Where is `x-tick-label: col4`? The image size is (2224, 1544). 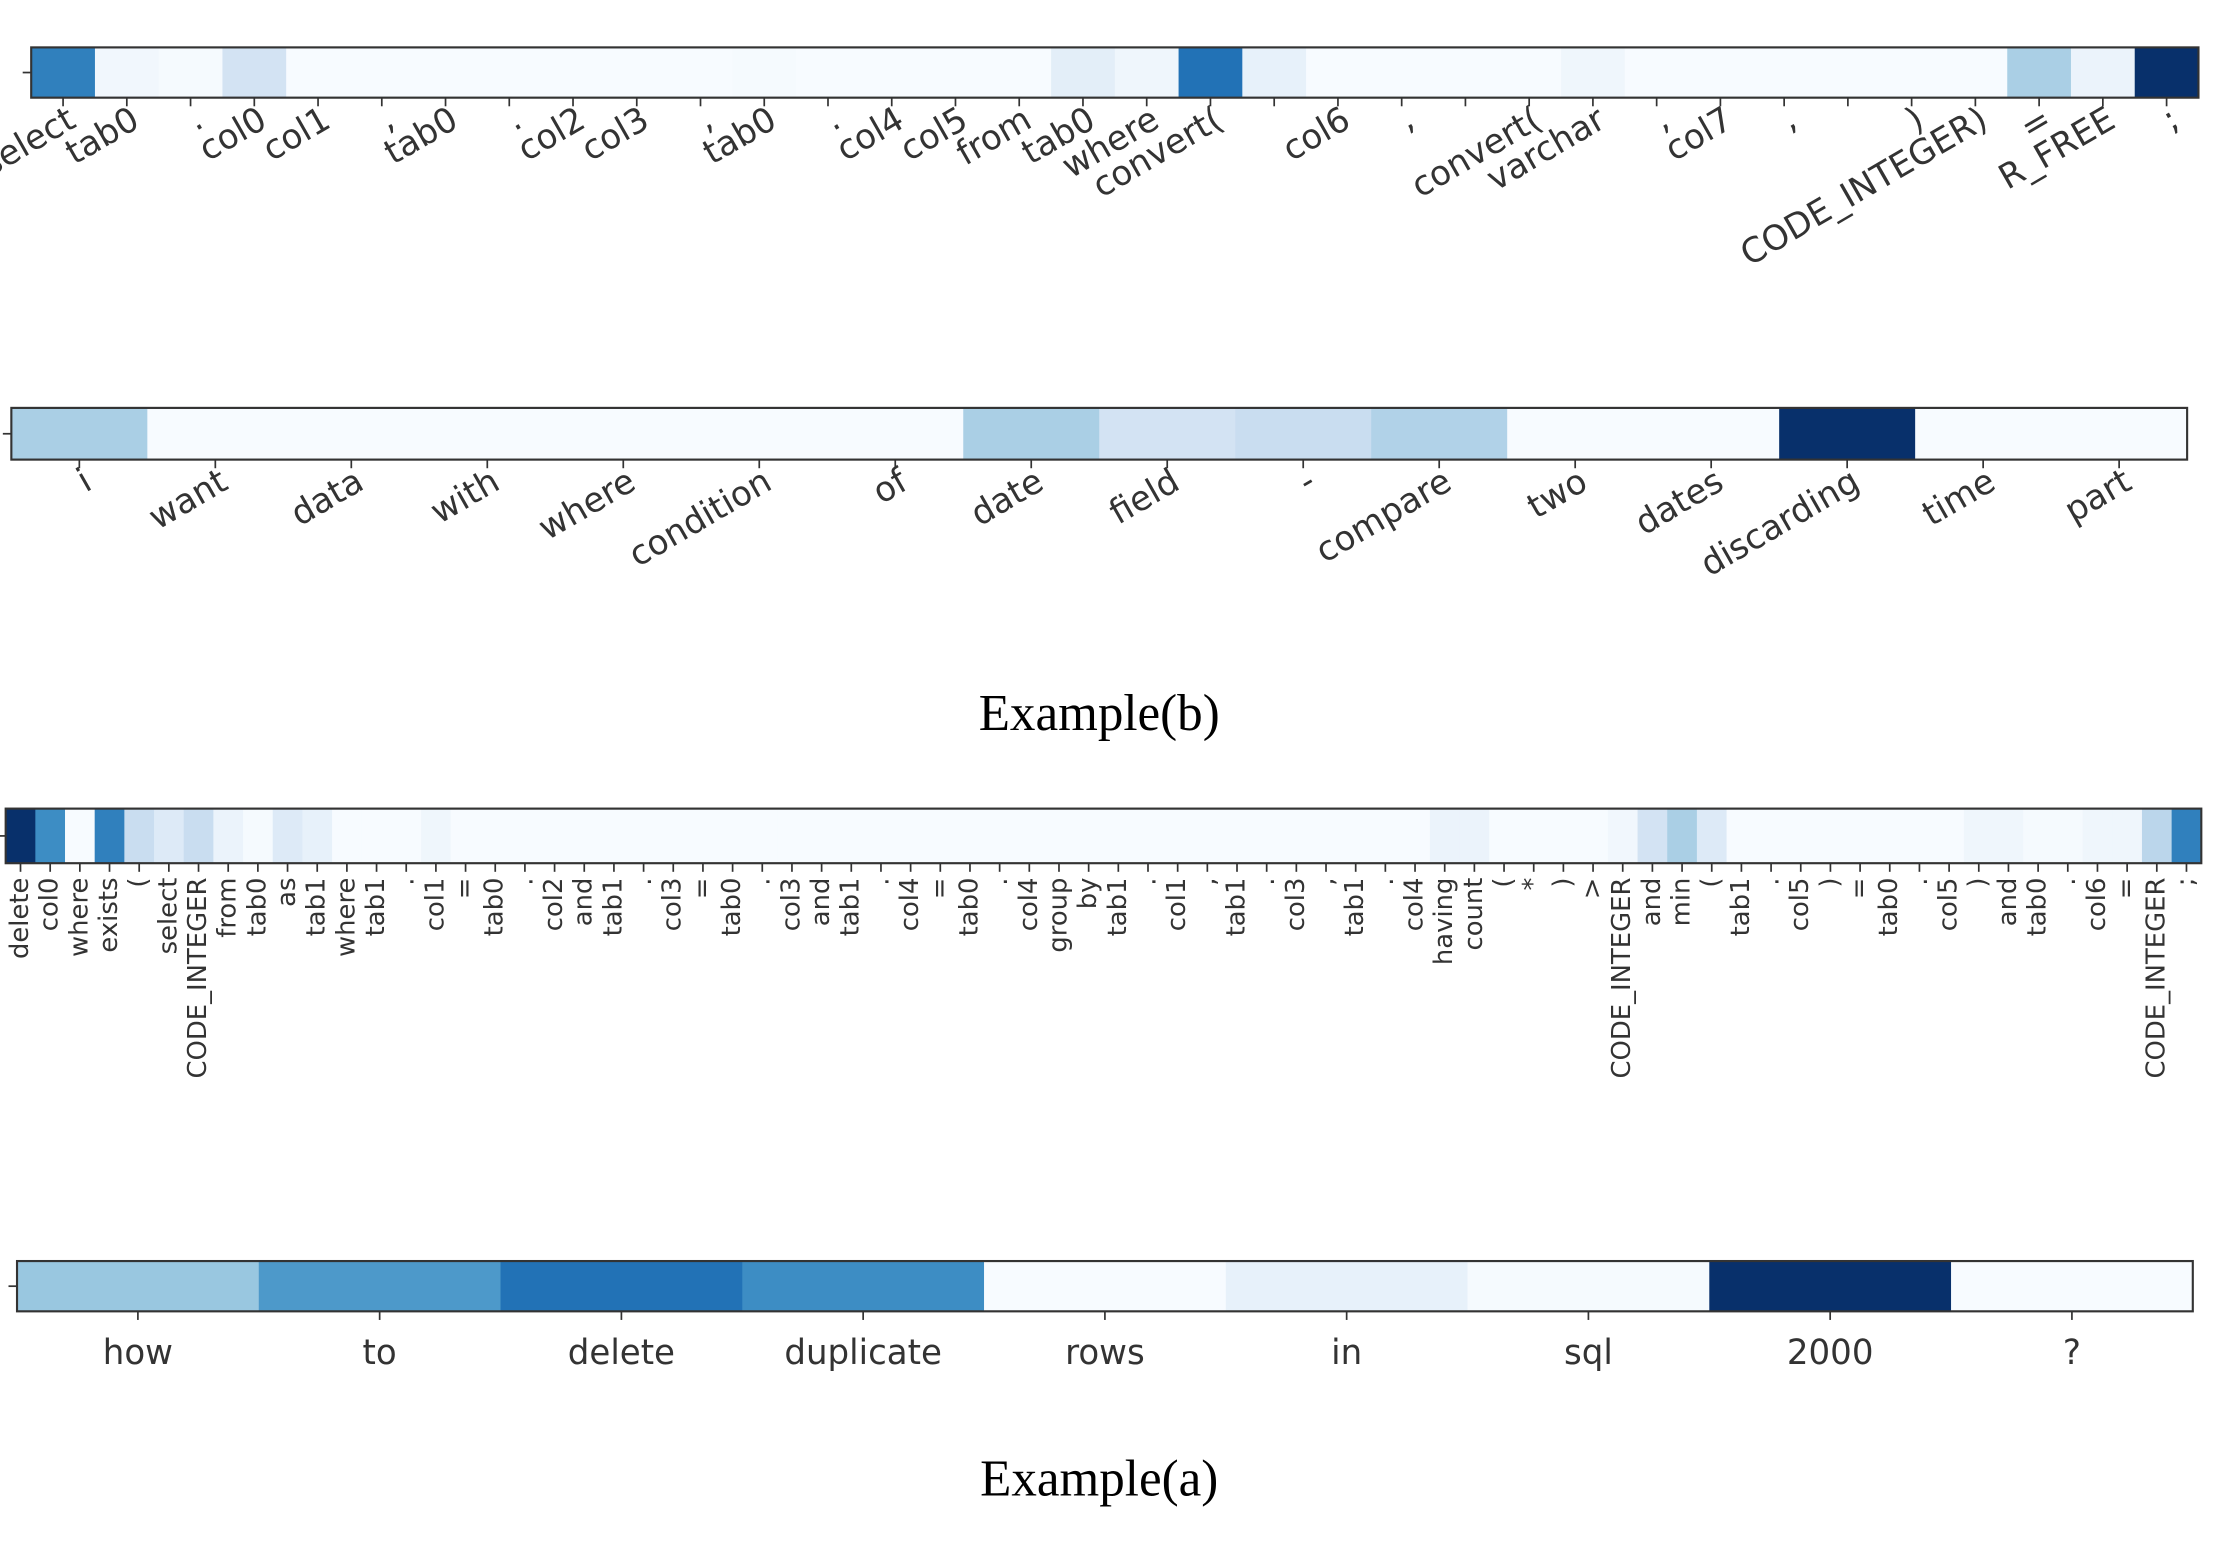
x-tick-label: col4 is located at coordinates (1415, 905).